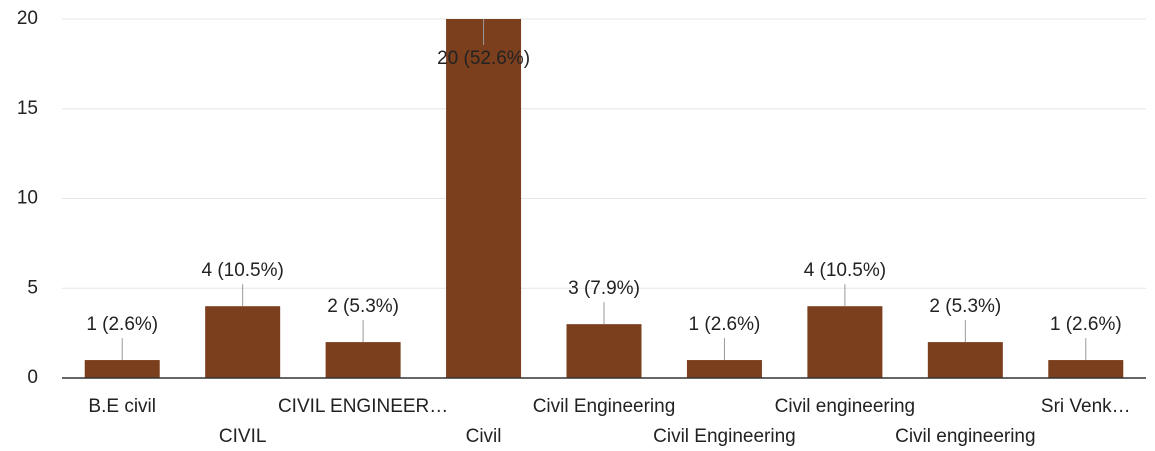  Describe the element at coordinates (32, 287) in the screenshot. I see `y-tick-label: 5` at that location.